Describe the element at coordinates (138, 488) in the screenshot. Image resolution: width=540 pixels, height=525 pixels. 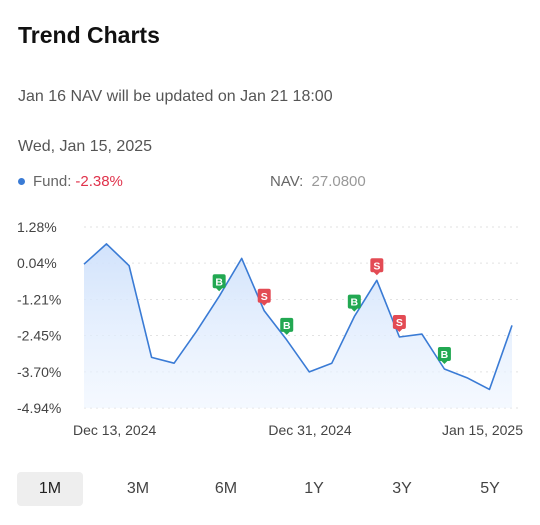
I see `tab-3m: 3M` at that location.